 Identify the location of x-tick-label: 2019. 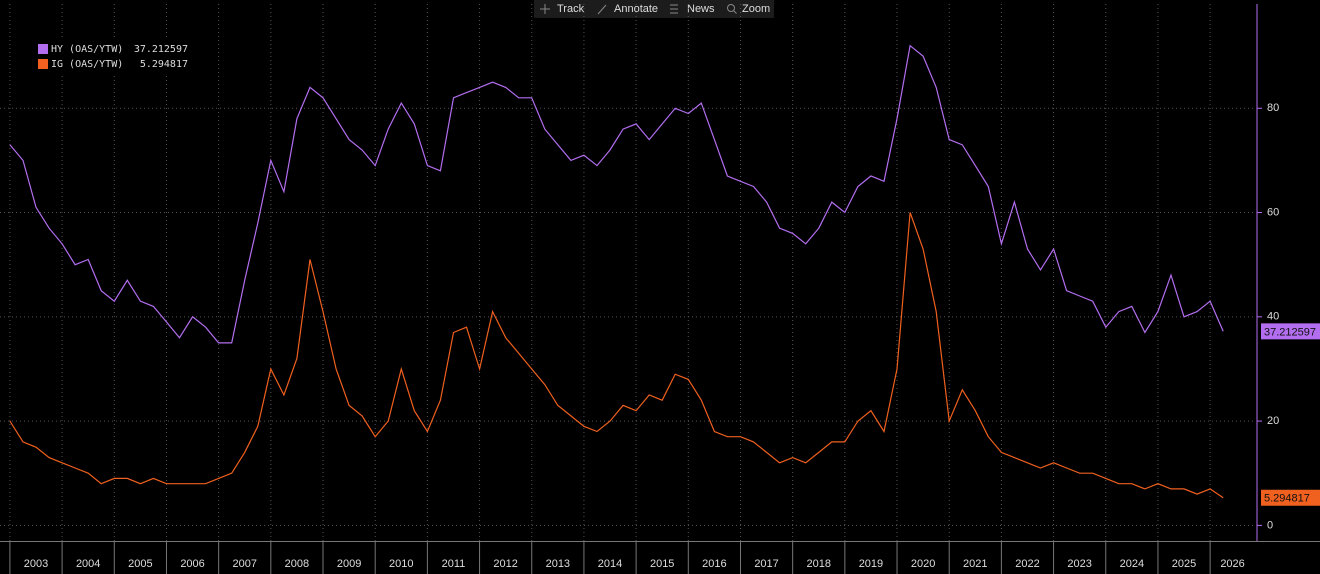
(871, 564).